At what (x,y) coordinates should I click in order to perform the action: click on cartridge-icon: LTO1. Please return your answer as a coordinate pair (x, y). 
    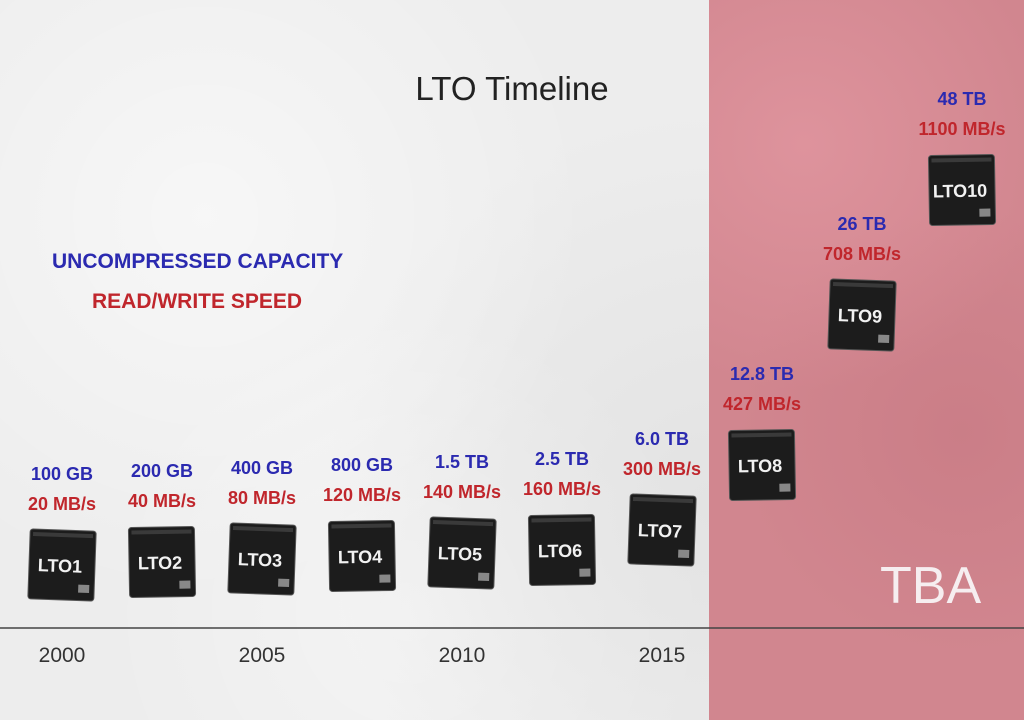
    Looking at the image, I should click on (62, 565).